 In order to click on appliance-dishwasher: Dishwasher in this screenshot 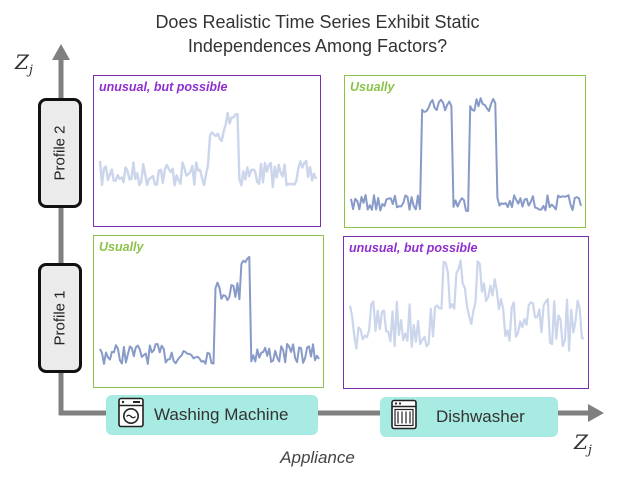, I will do `click(469, 417)`.